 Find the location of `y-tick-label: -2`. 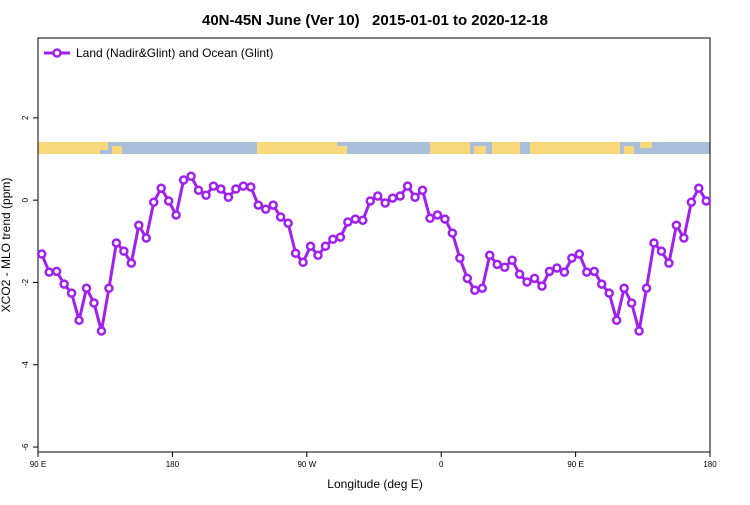

y-tick-label: -2 is located at coordinates (25, 282).